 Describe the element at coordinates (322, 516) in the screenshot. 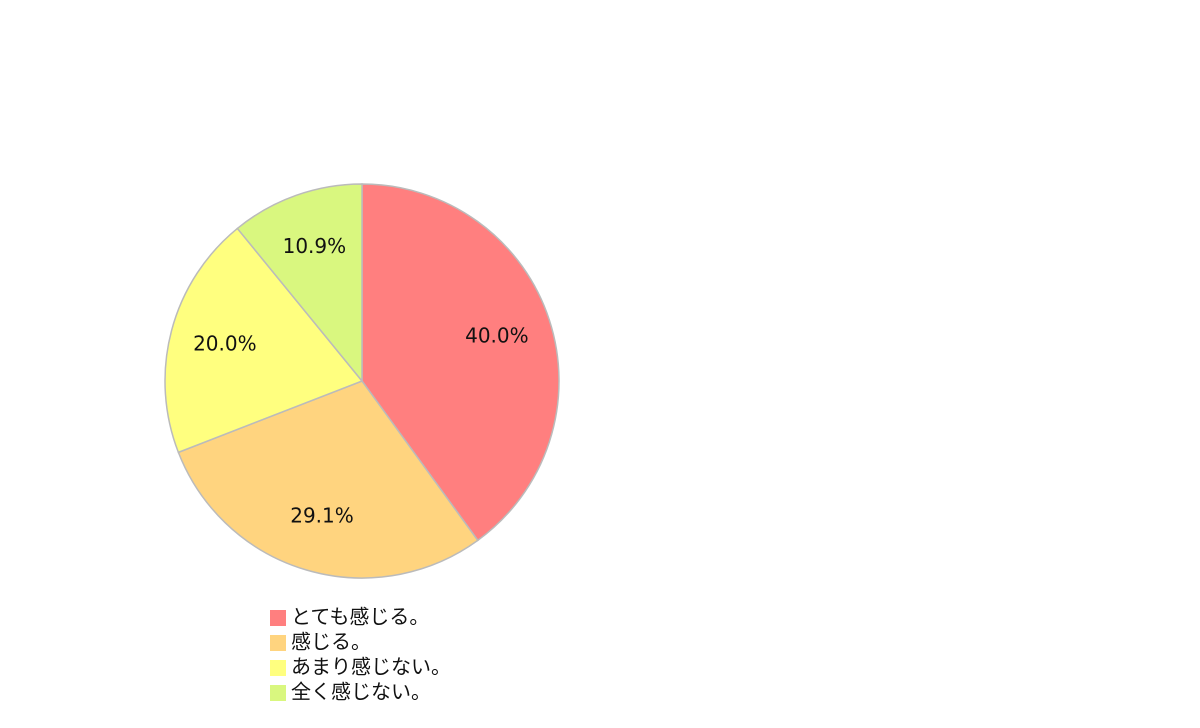

I see `data-label: 29.1%` at that location.